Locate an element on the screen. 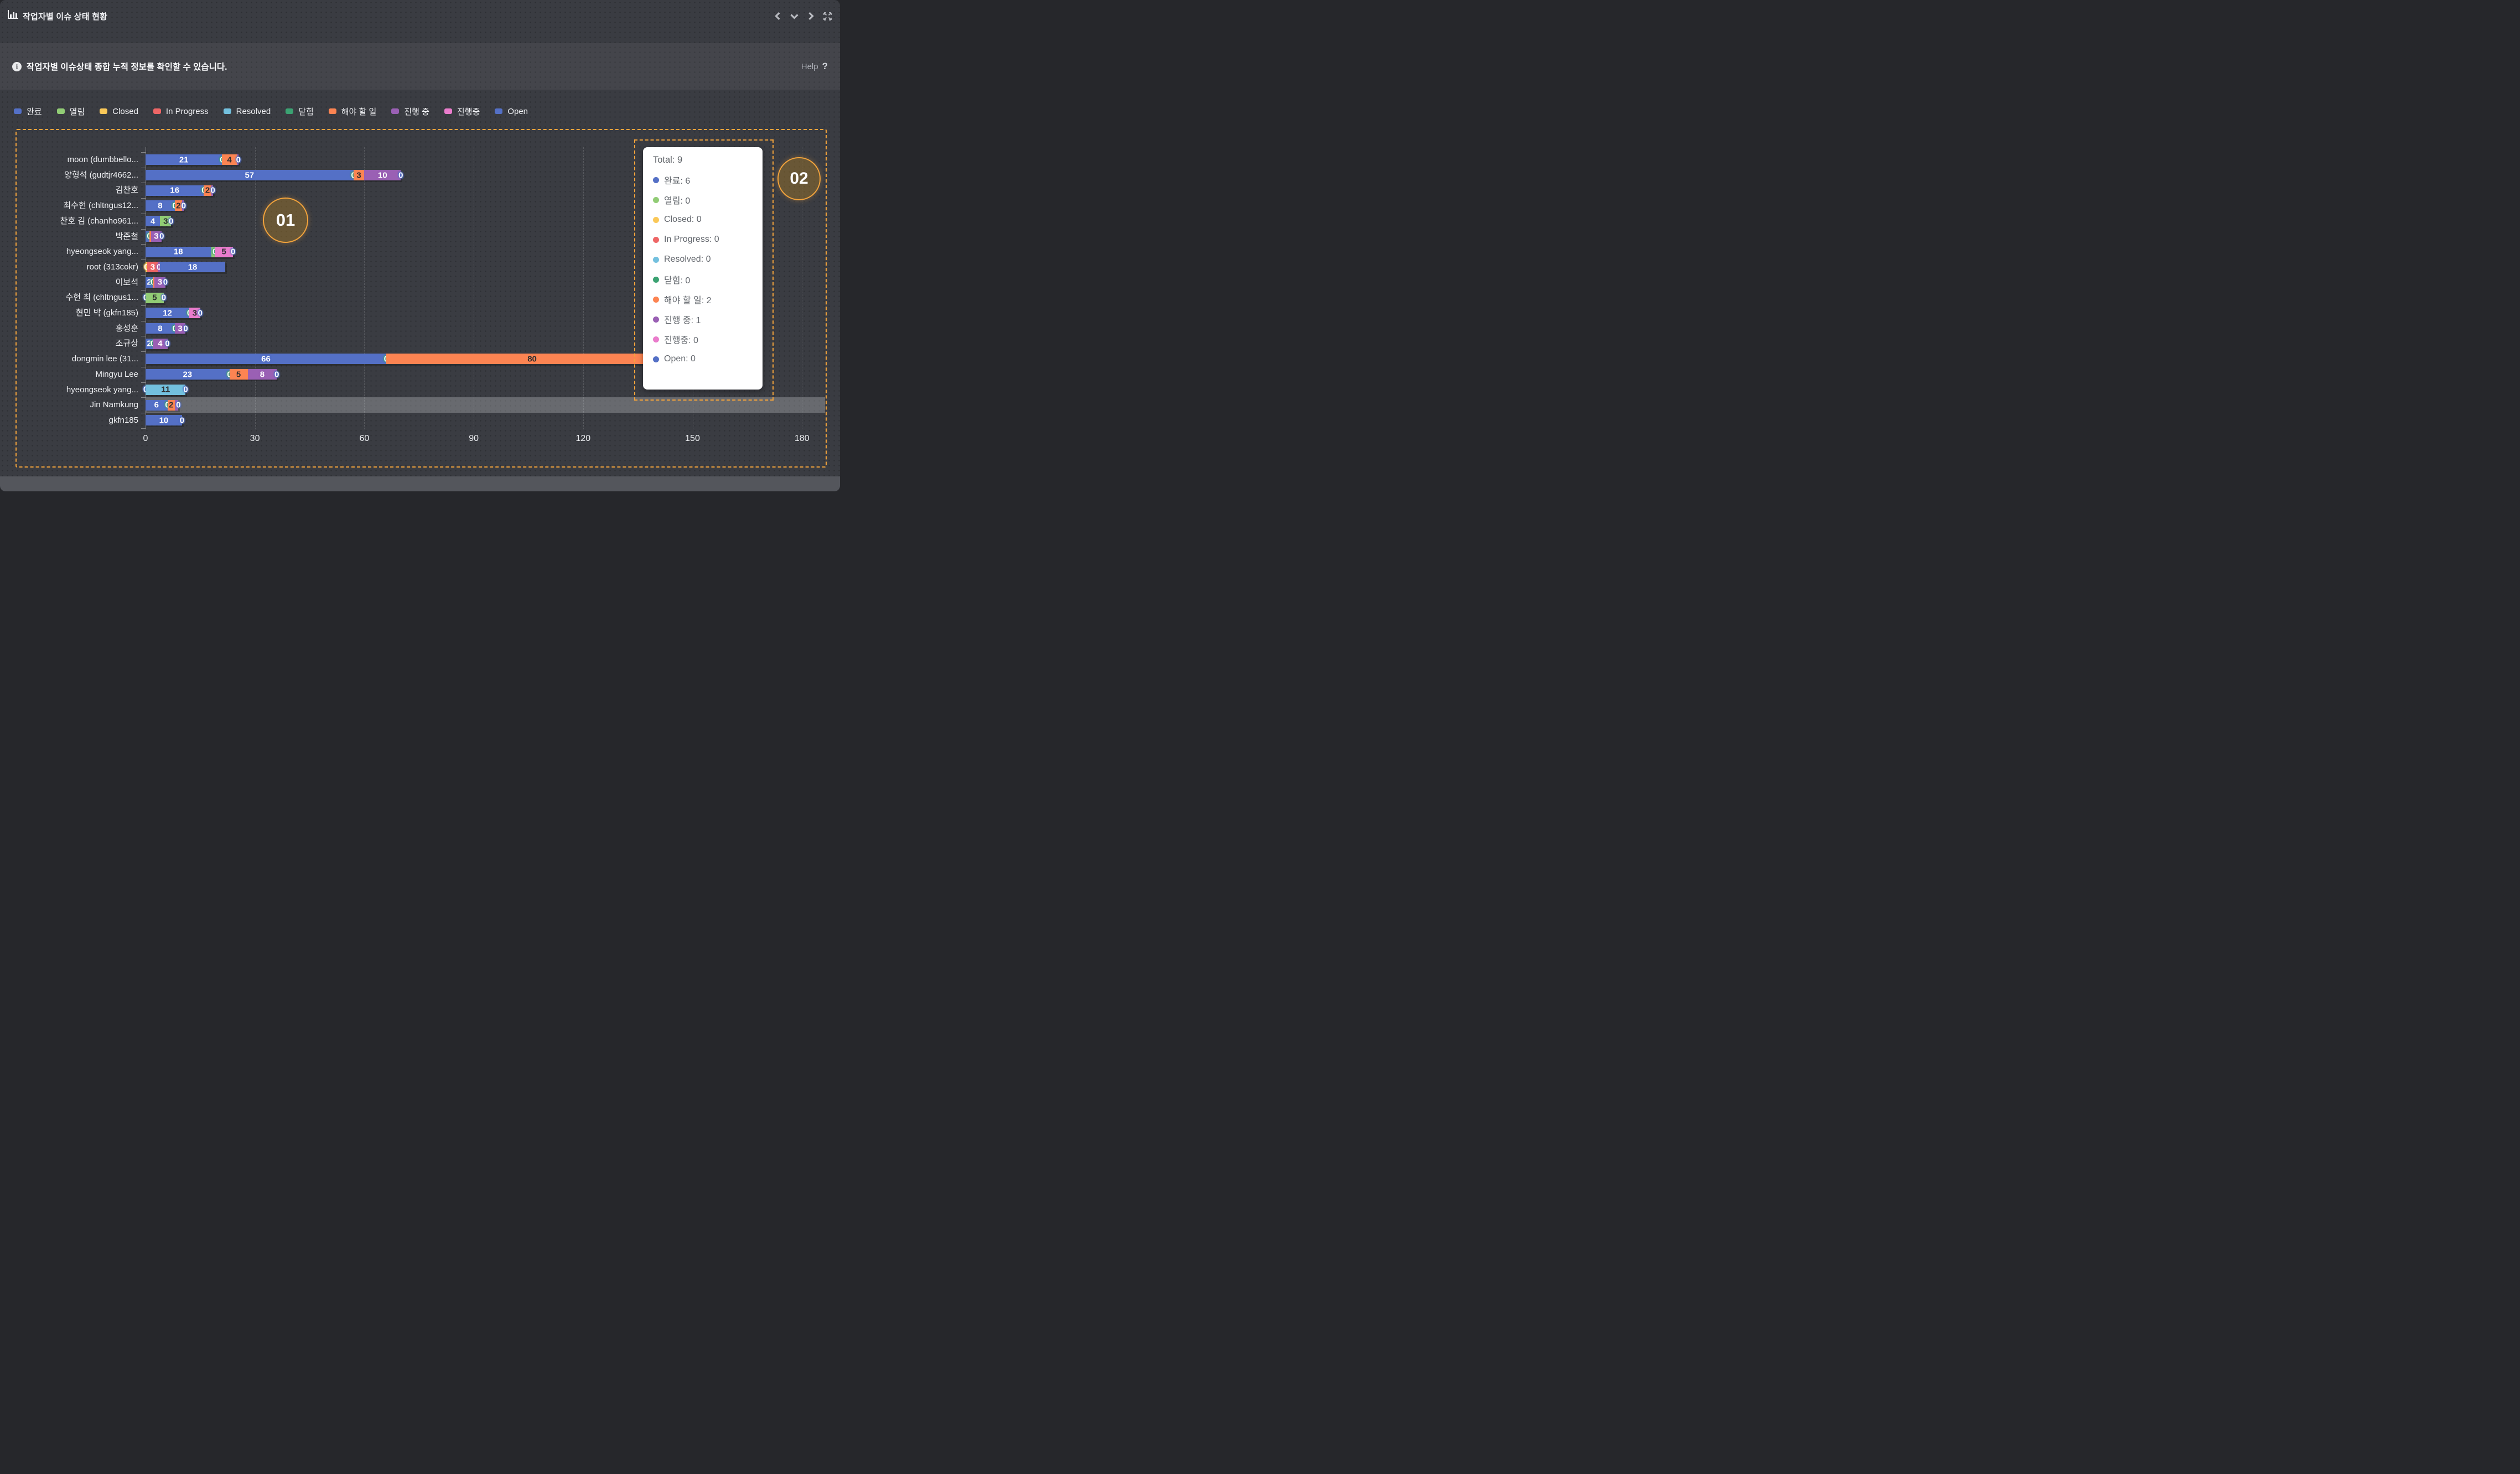 The height and width of the screenshot is (1474, 2520). dashboard-stage: 작업자별 이슈 상태 현황 is located at coordinates (420, 246).